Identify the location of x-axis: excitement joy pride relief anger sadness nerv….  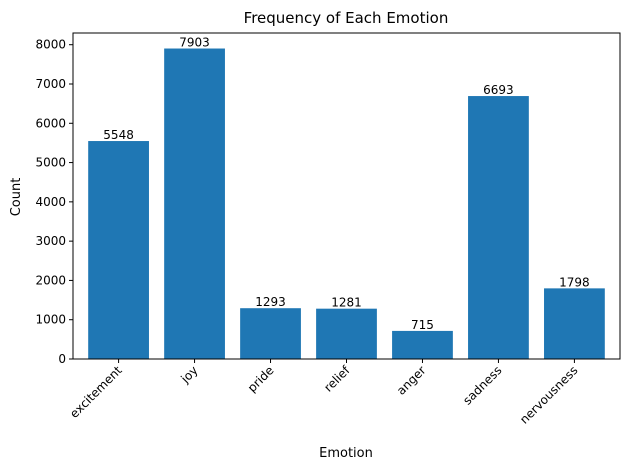
(324, 393).